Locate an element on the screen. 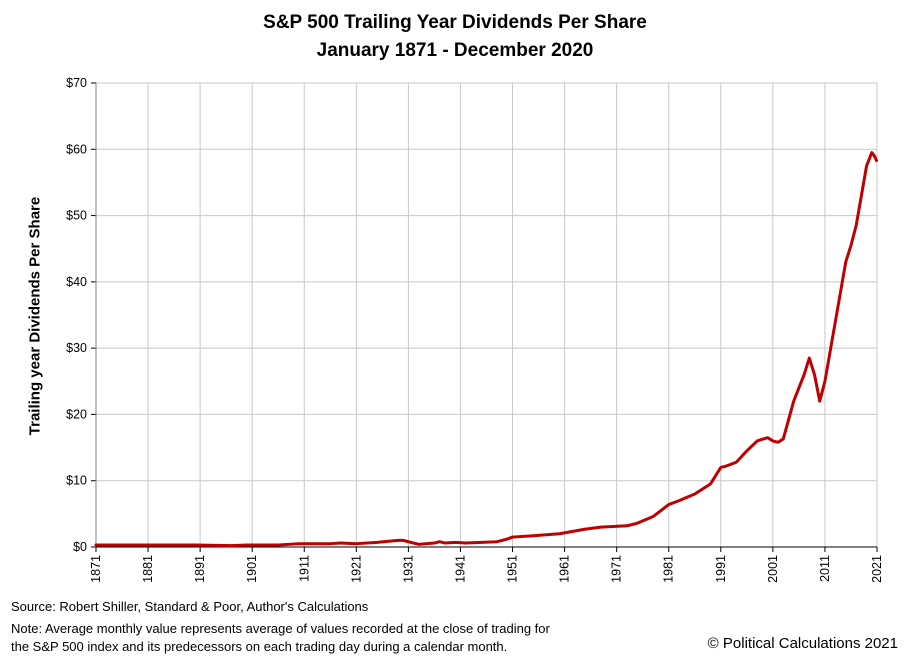 The width and height of the screenshot is (910, 661). x-tick-label: 2001 is located at coordinates (773, 569).